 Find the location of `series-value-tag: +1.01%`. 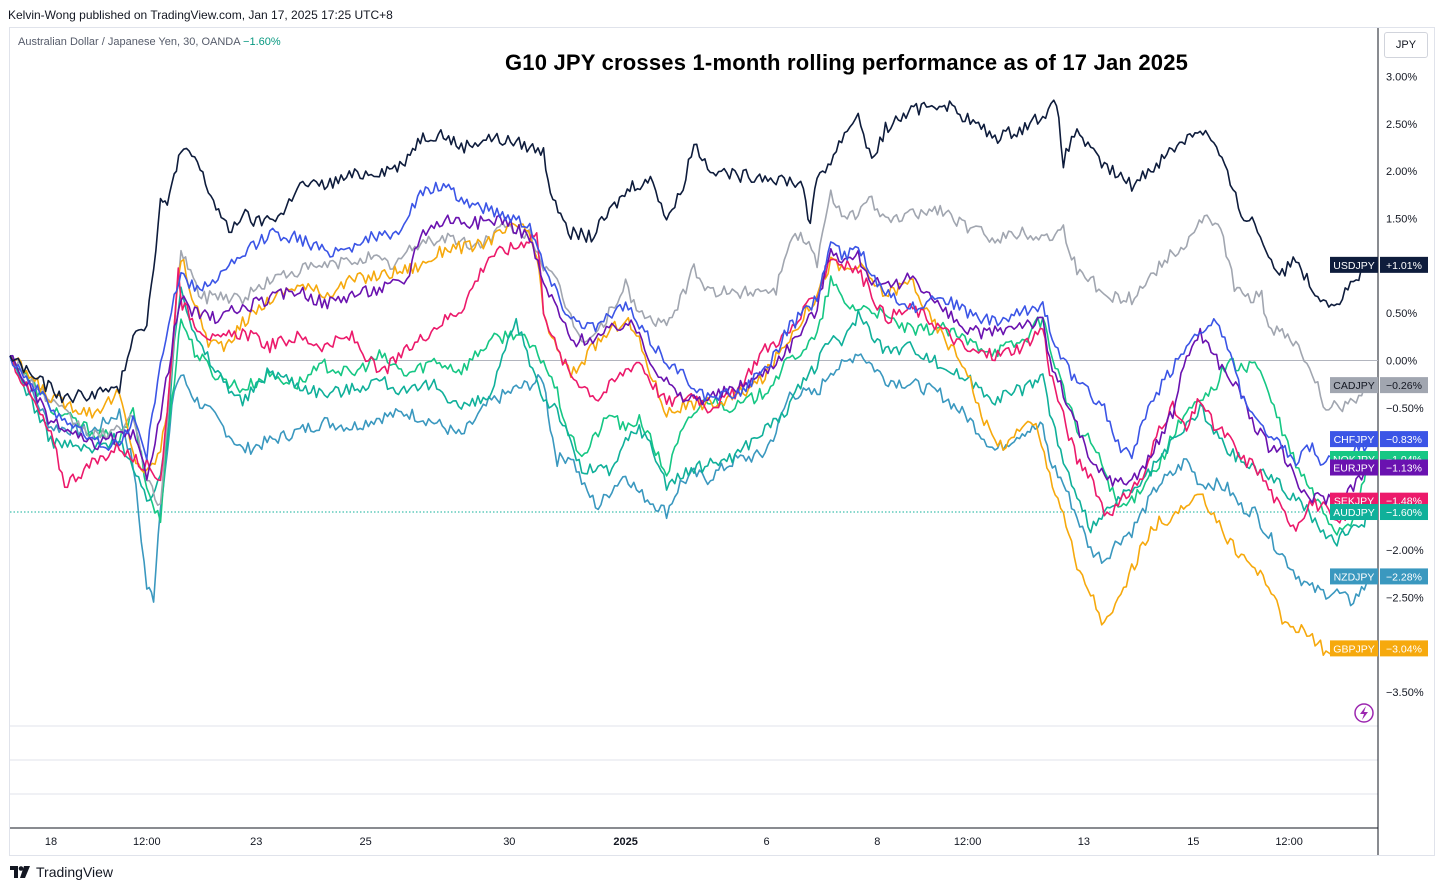

series-value-tag: +1.01% is located at coordinates (1404, 266).